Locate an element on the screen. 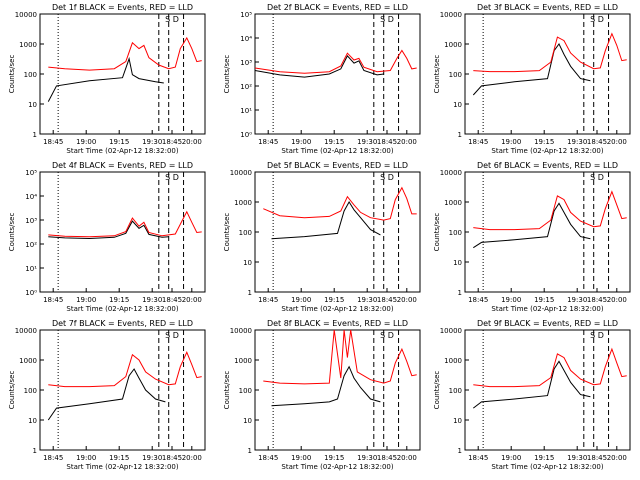 The image size is (640, 480). panel-title: Det 6f BLACK = Events, RED = LLD is located at coordinates (547, 165).